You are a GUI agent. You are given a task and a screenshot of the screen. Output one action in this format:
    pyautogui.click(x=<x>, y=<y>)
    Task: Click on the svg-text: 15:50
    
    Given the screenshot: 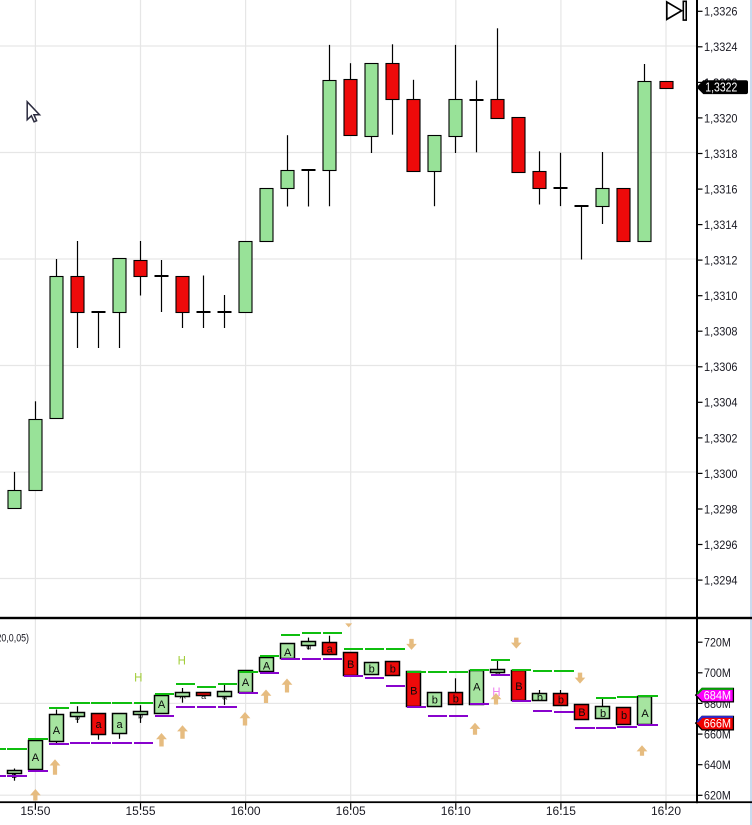 What is the action you would take?
    pyautogui.click(x=35, y=811)
    